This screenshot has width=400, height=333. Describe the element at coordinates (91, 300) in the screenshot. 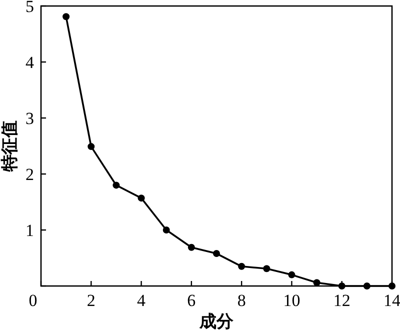

I see `x-tick-label: 2` at that location.